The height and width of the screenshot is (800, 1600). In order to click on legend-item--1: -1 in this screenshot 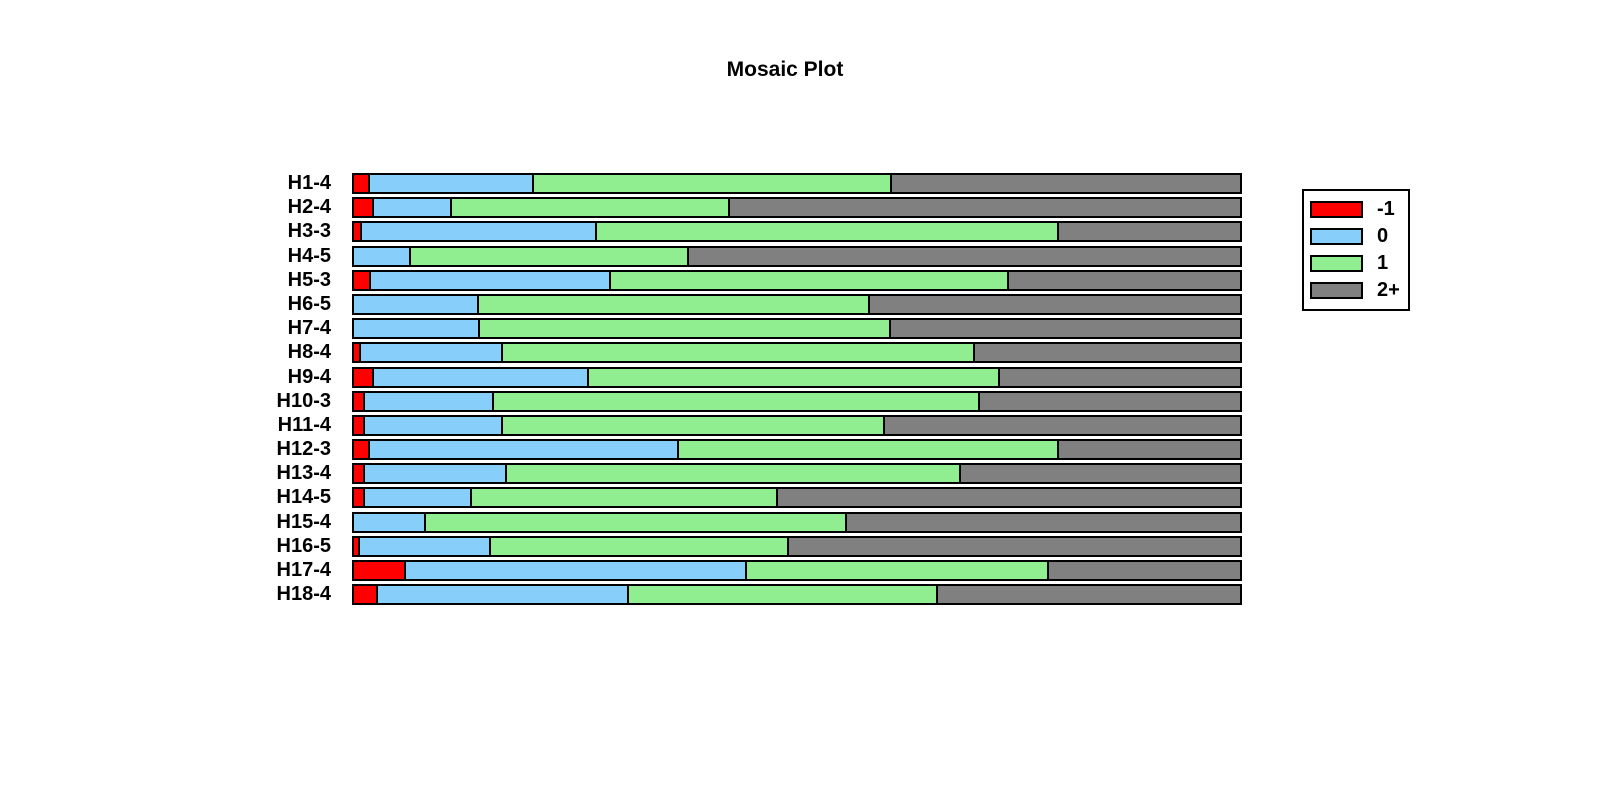, I will do `click(1359, 209)`.